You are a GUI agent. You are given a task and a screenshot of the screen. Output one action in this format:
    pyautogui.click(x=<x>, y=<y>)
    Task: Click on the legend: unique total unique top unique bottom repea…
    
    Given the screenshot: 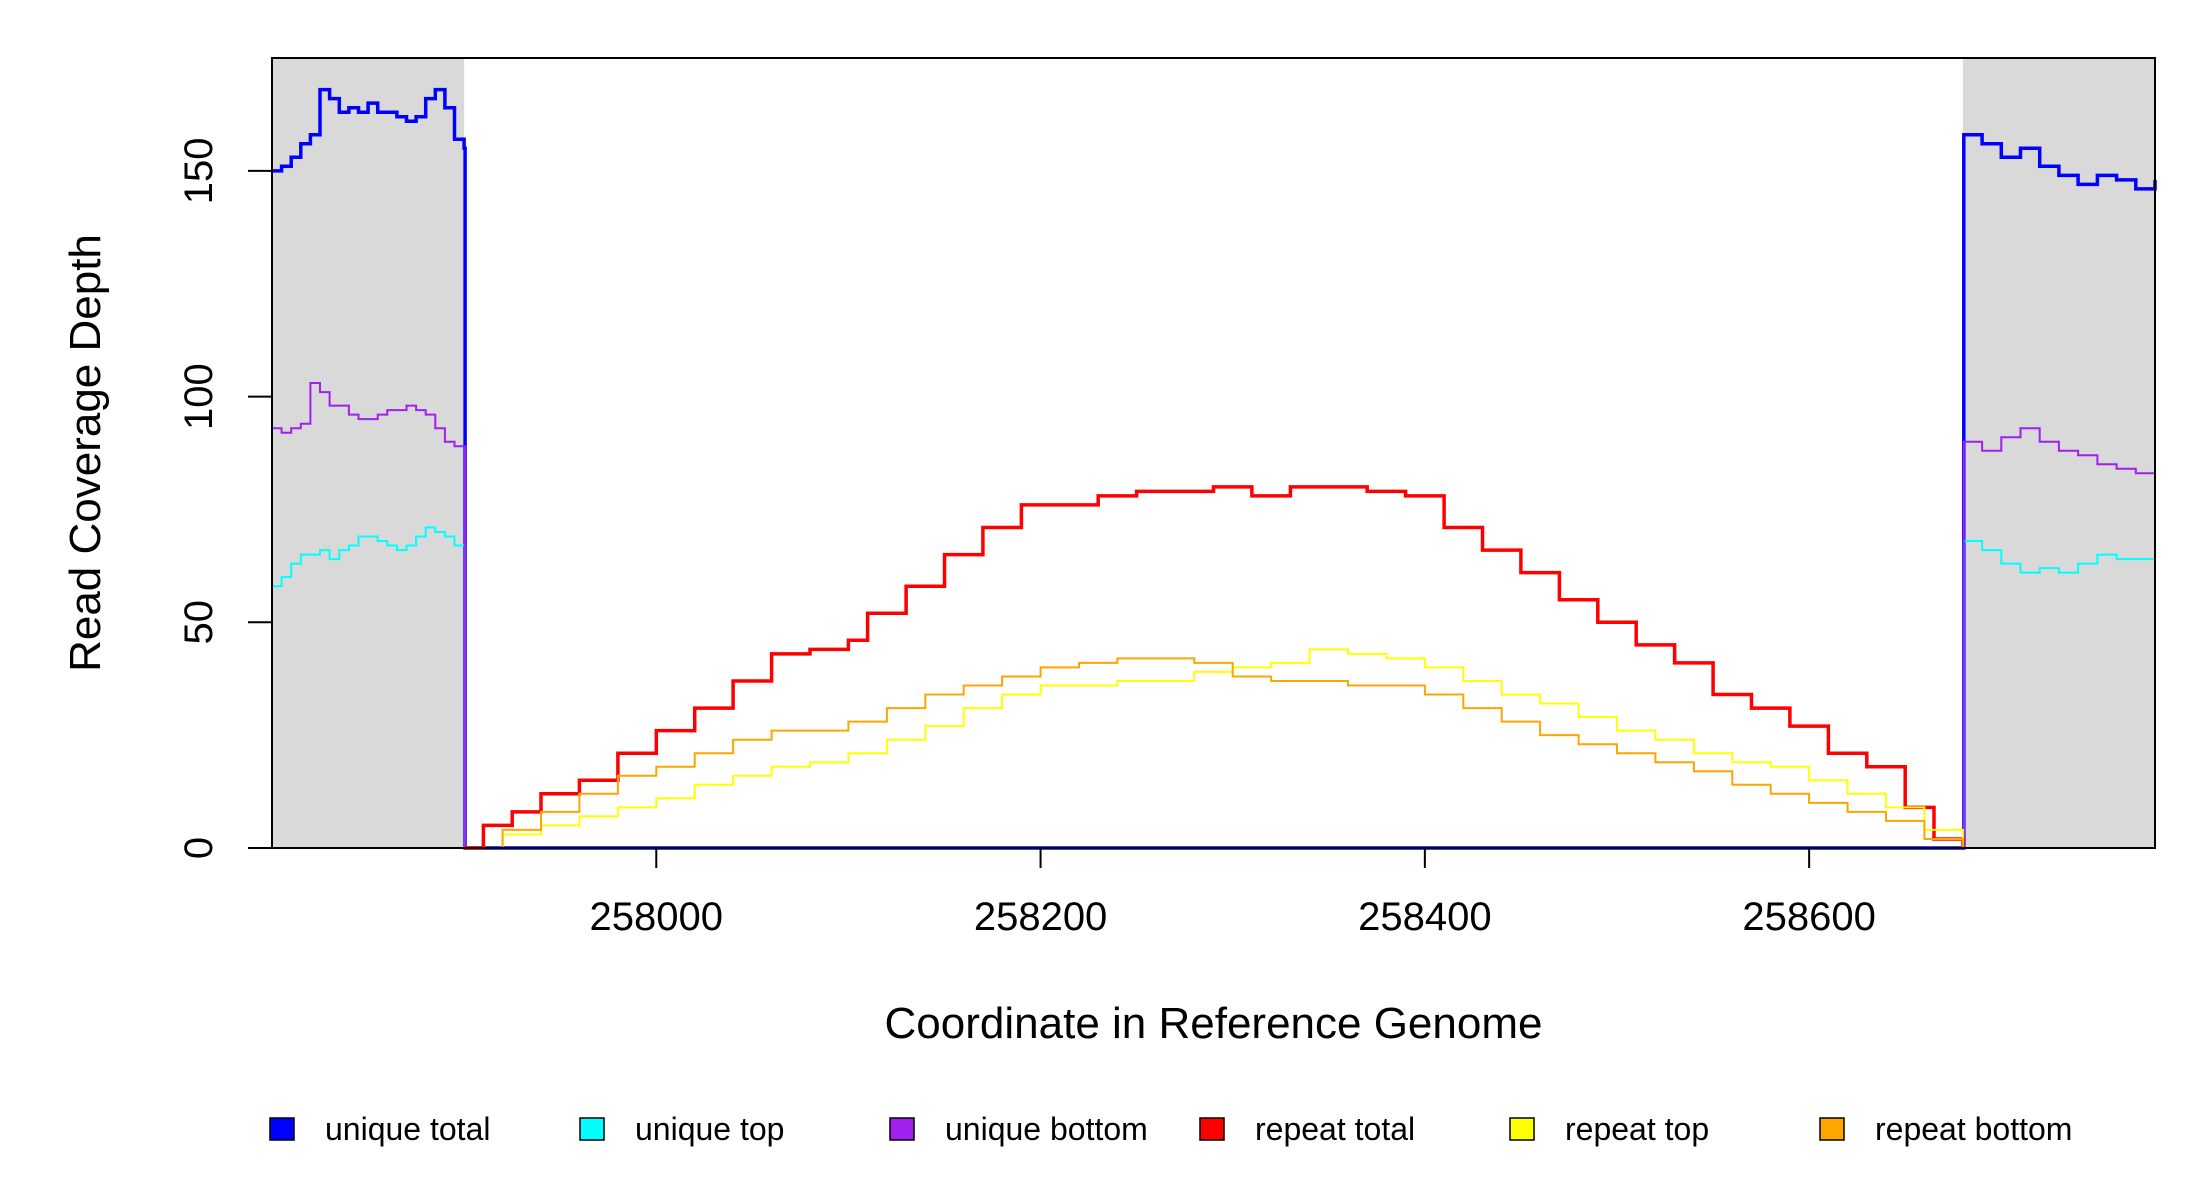 What is the action you would take?
    pyautogui.click(x=1170, y=1129)
    